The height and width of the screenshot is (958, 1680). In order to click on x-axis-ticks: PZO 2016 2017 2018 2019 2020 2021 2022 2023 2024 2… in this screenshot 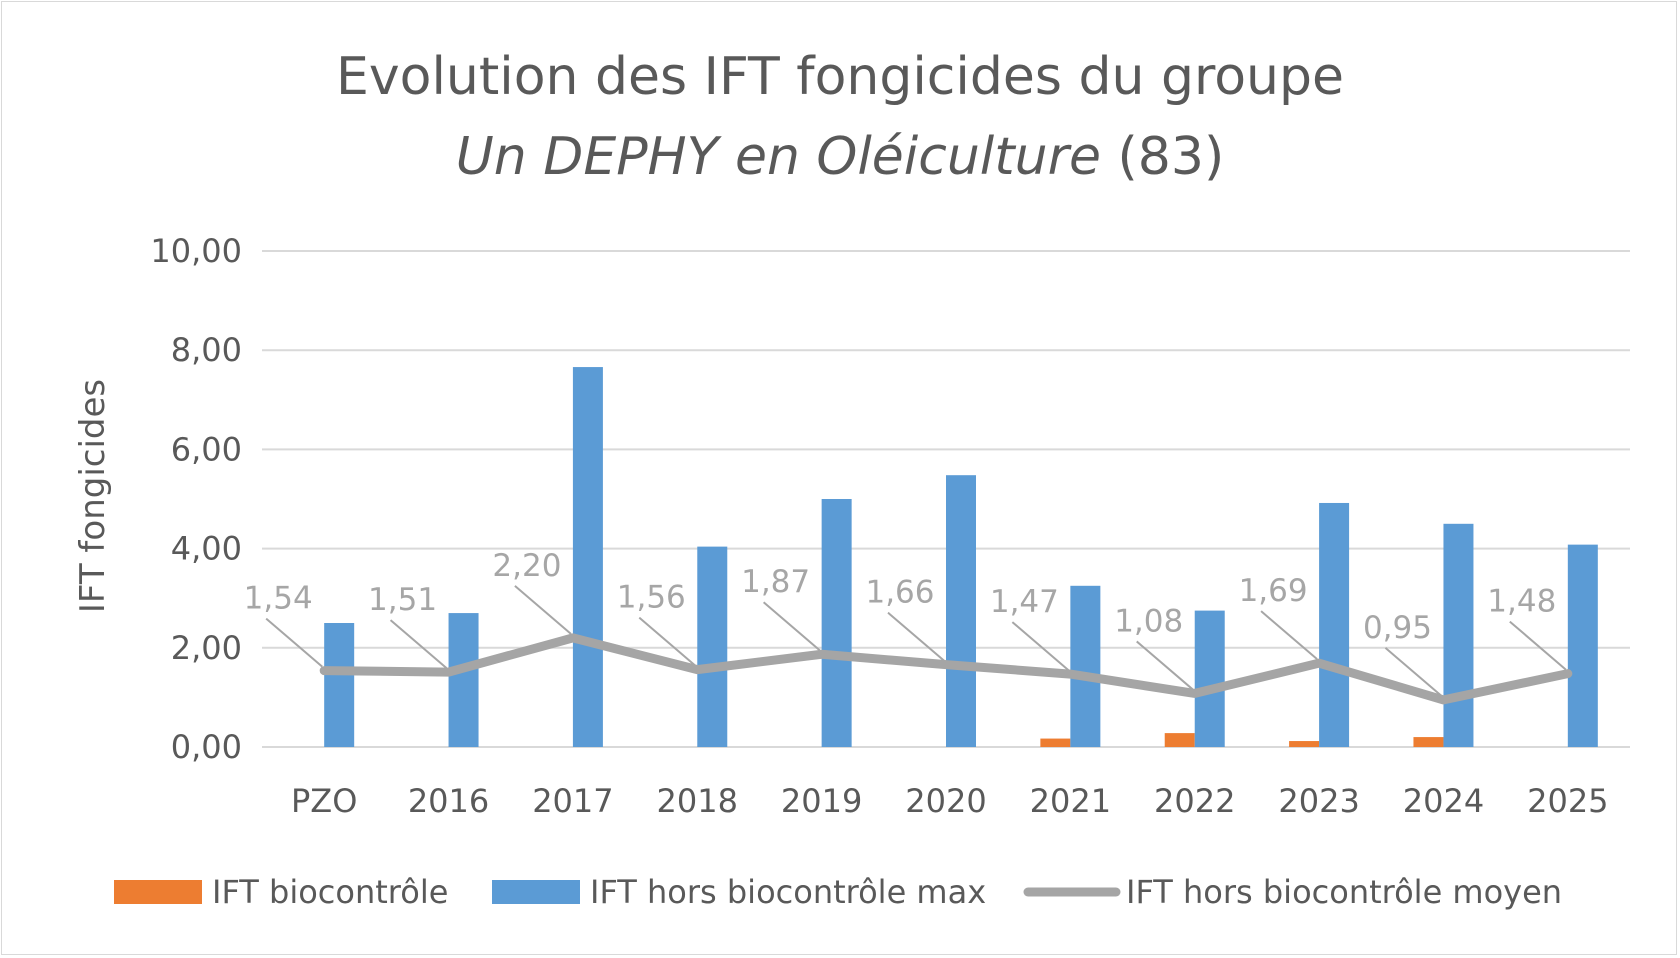, I will do `click(950, 801)`.